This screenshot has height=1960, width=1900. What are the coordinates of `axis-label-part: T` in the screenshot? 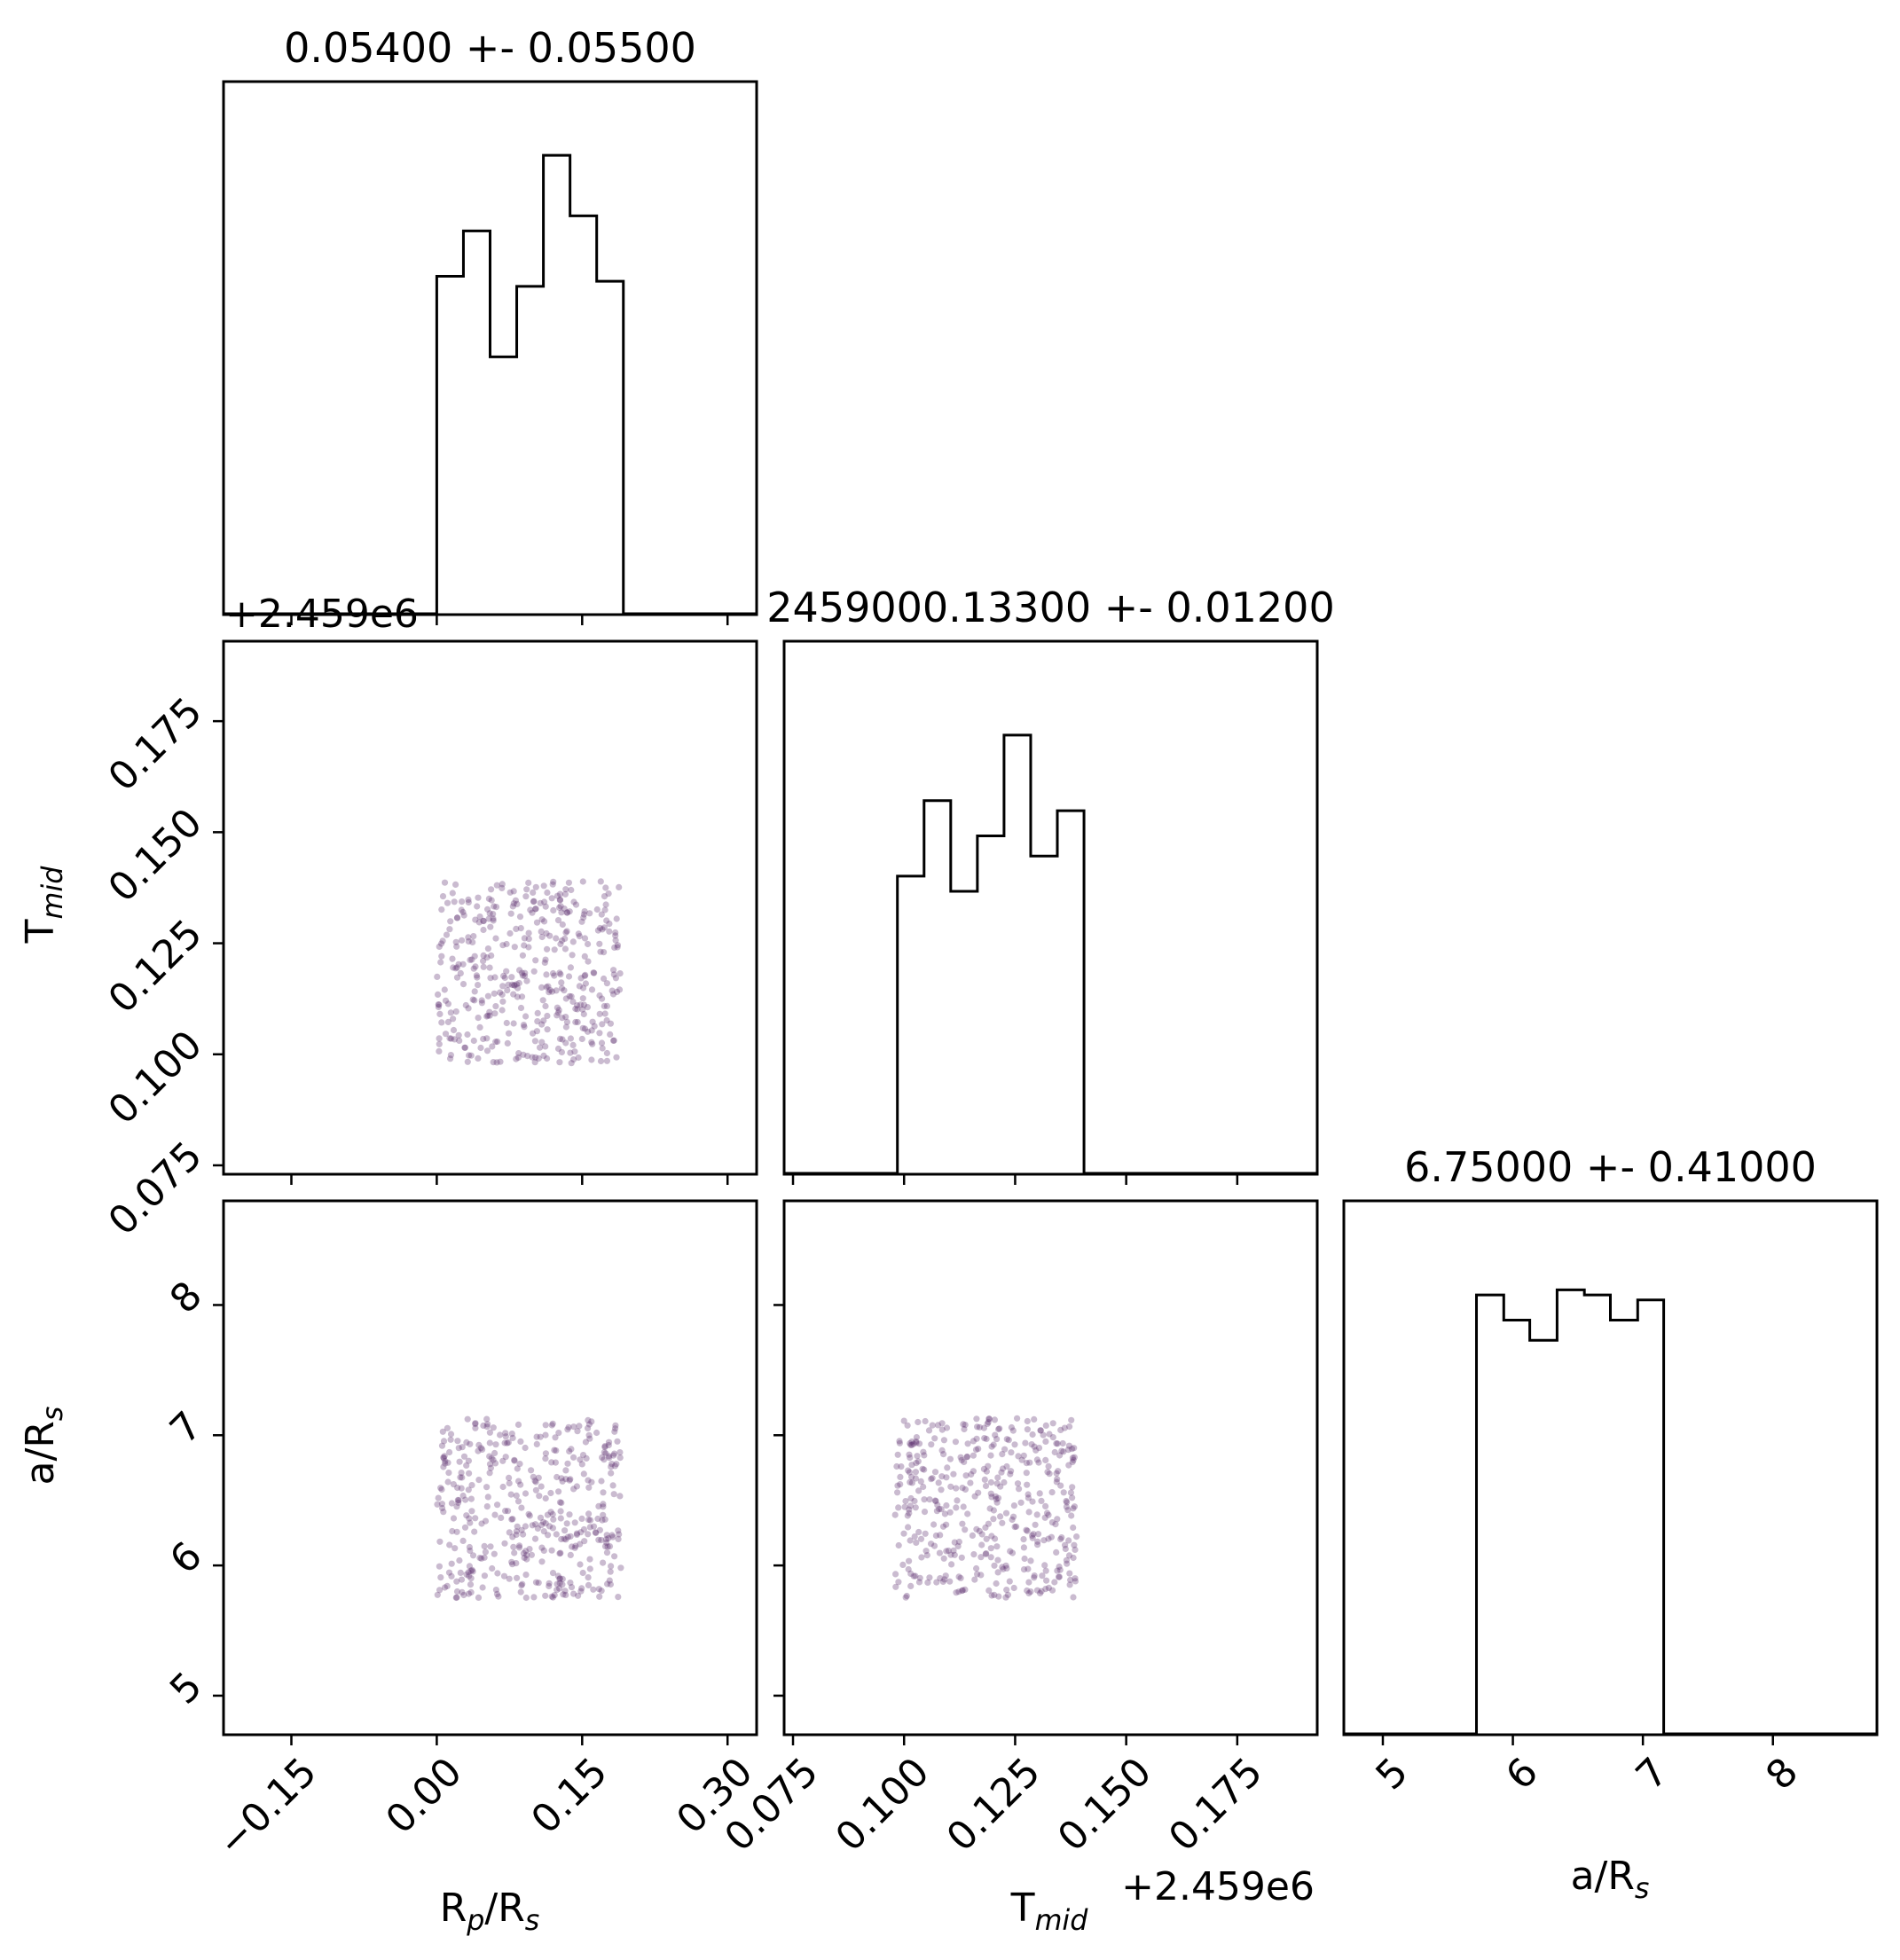 It's located at (40, 931).